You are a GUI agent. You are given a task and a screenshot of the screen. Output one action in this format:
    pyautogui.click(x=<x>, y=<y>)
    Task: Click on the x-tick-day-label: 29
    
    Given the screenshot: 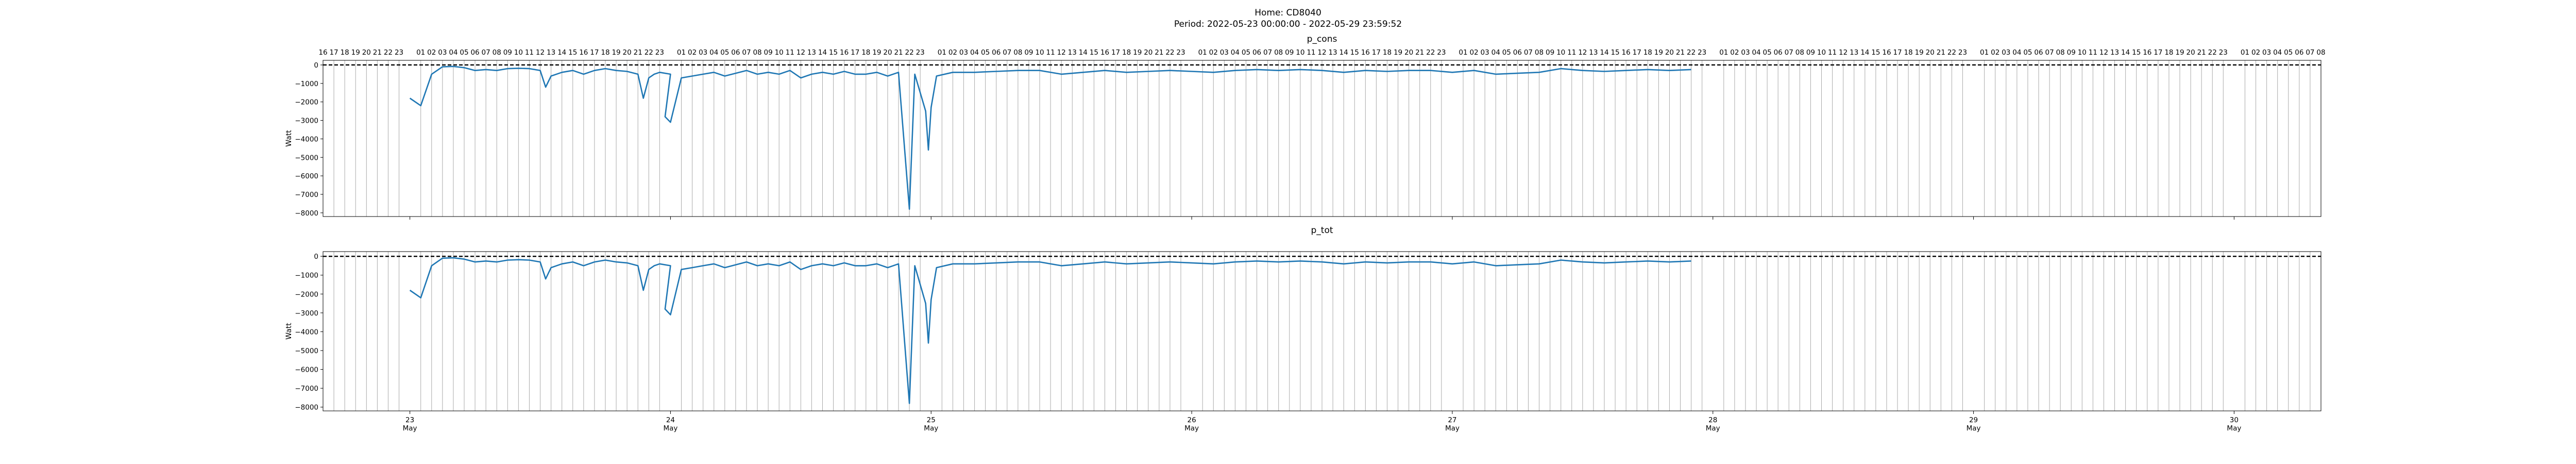 What is the action you would take?
    pyautogui.click(x=1973, y=420)
    